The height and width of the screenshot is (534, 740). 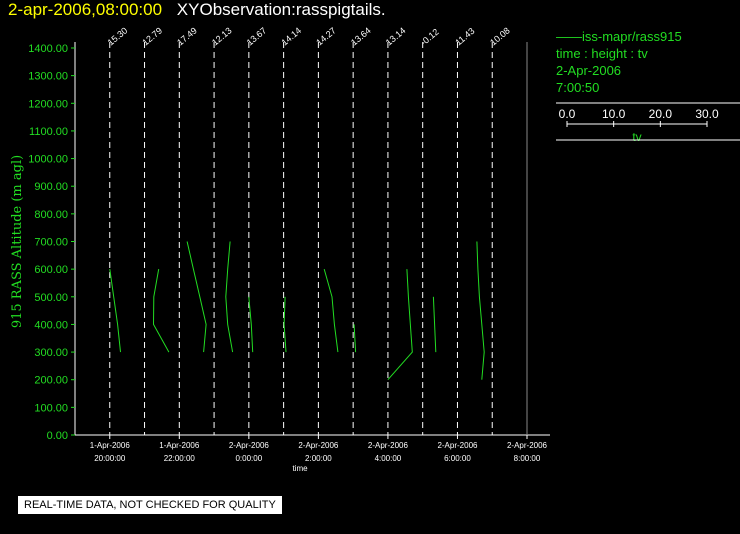 I want to click on y-tick-label: 1100.00, so click(x=48, y=132).